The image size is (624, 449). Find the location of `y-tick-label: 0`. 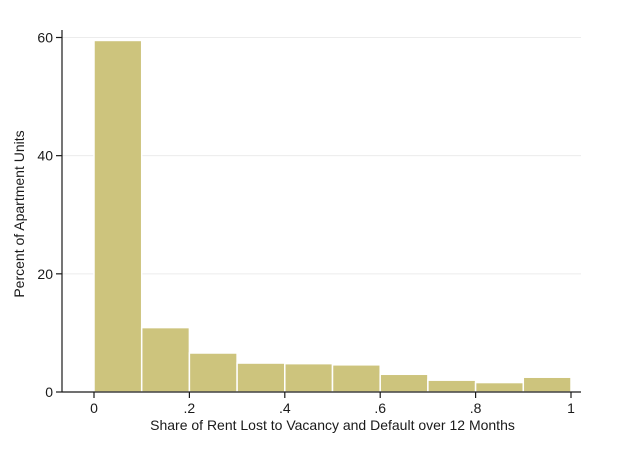

y-tick-label: 0 is located at coordinates (49, 392).